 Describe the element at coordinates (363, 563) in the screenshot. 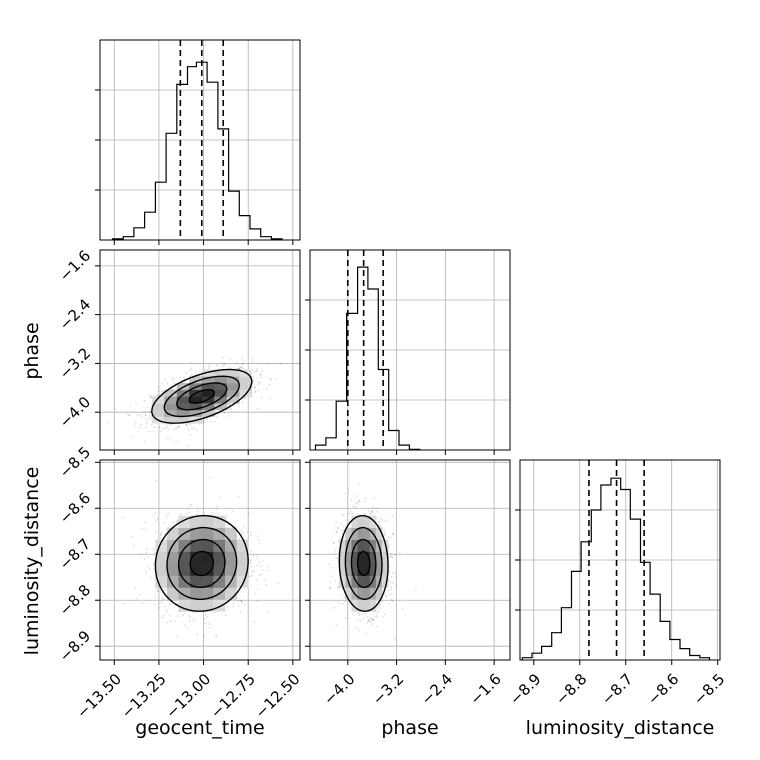

I see `contour-line` at that location.